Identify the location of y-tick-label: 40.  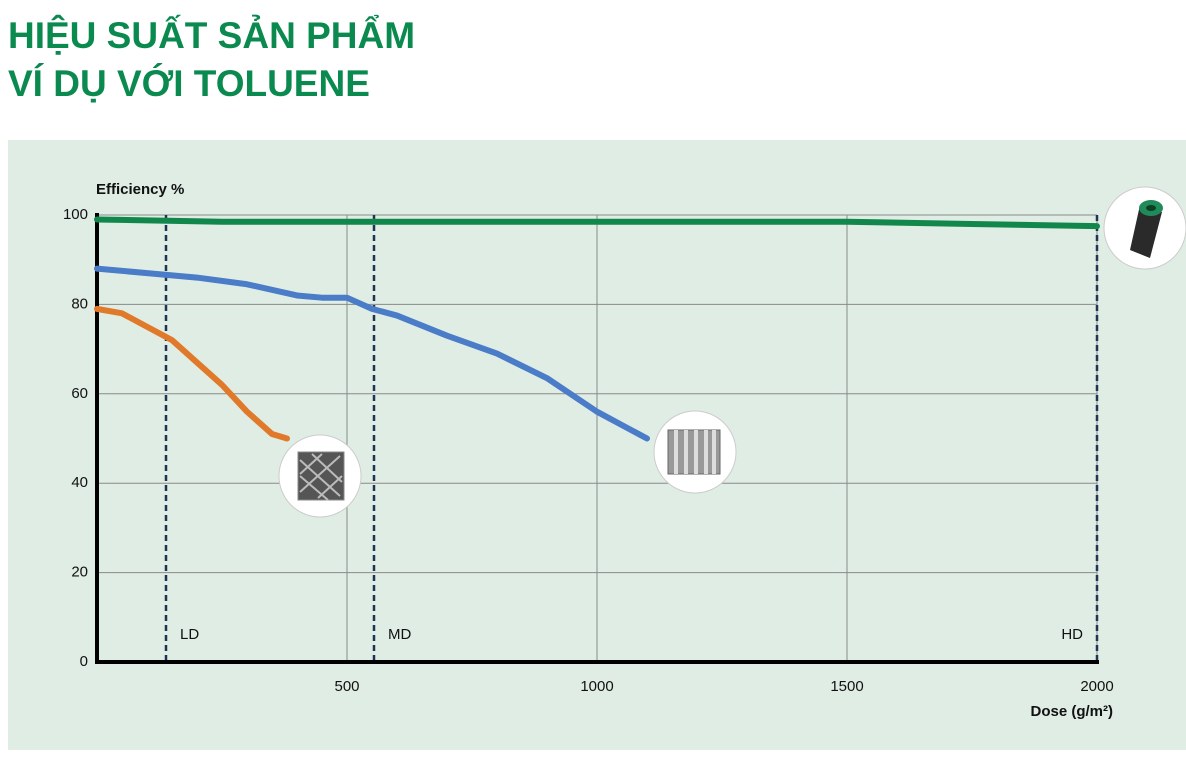
(79, 482).